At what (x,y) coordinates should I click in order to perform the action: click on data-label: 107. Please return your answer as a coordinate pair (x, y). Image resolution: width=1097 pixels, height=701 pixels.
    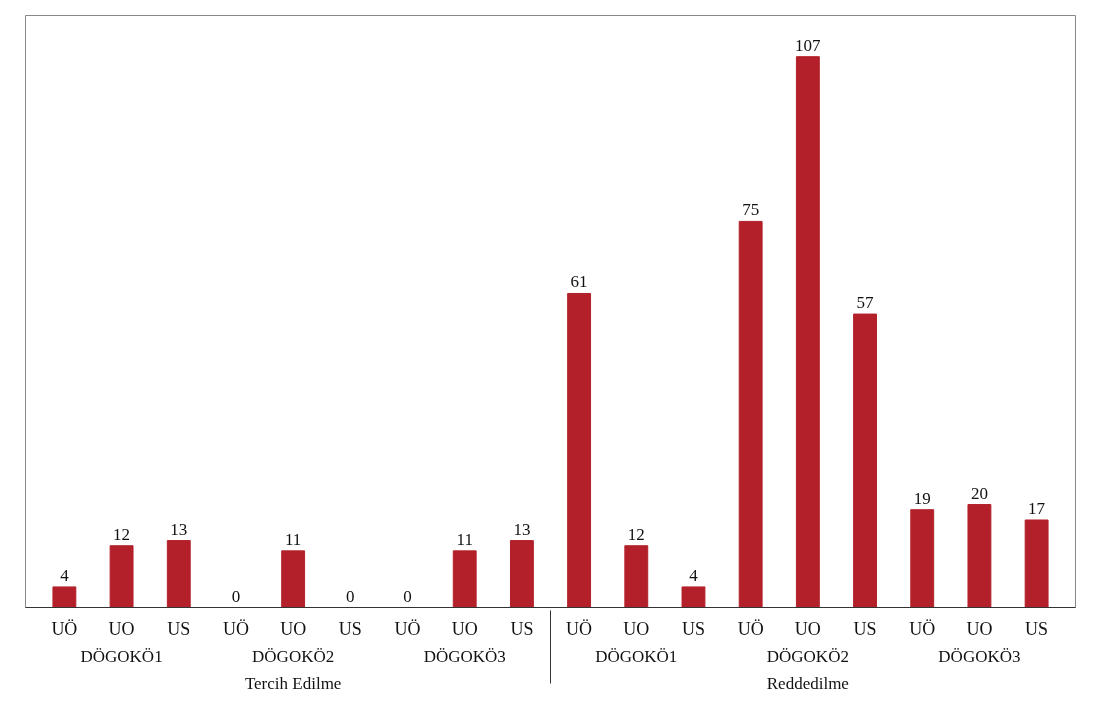
    Looking at the image, I should click on (808, 45).